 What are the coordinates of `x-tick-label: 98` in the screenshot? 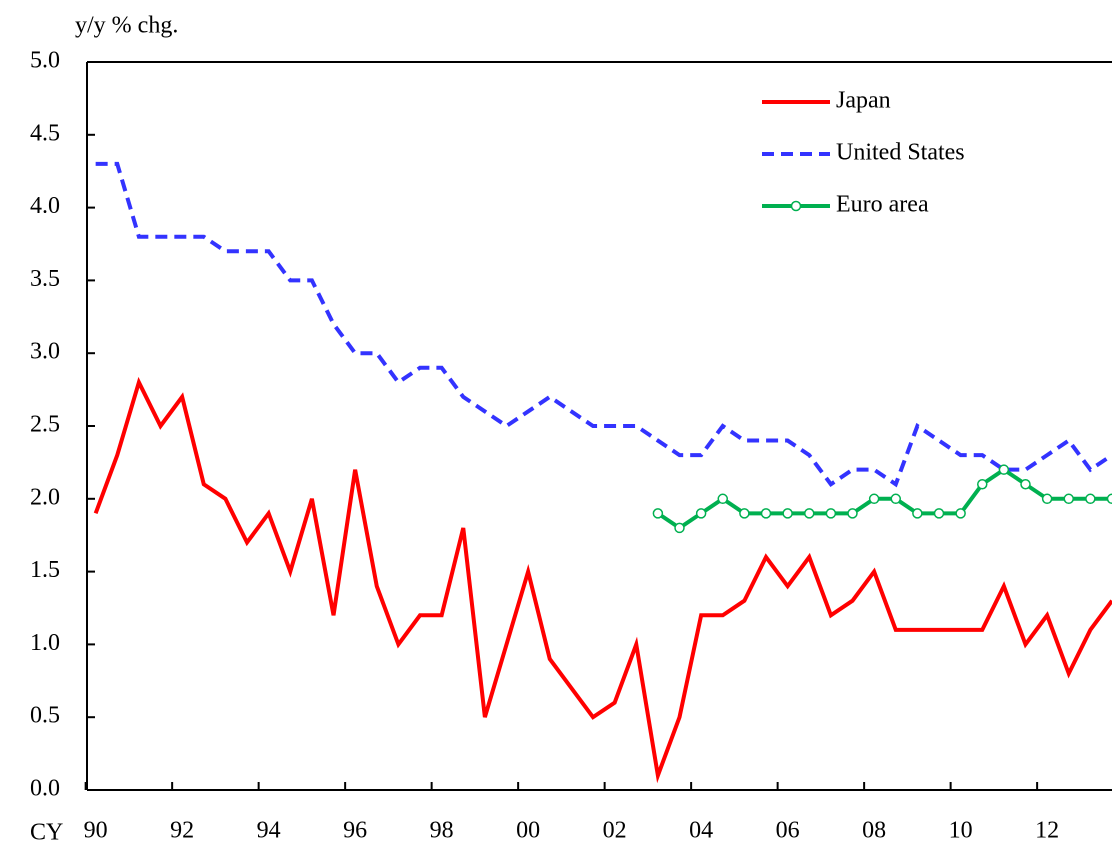 It's located at (442, 831).